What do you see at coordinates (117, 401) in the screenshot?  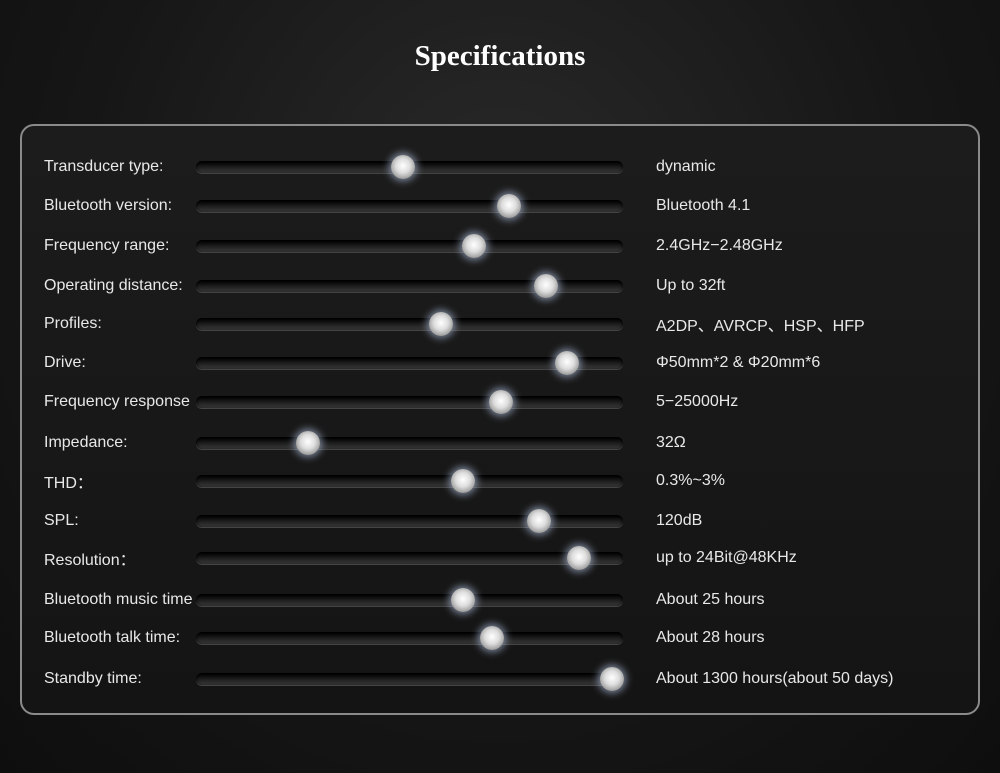 I see `spec-label: Frequency response` at bounding box center [117, 401].